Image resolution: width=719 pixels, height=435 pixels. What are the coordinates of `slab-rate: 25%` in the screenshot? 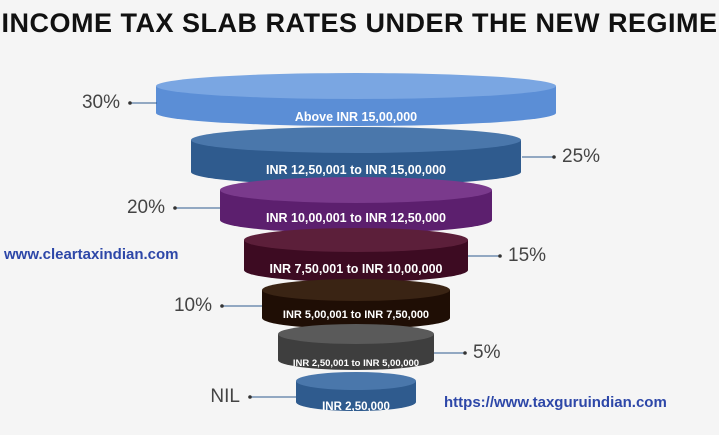 It's located at (581, 156).